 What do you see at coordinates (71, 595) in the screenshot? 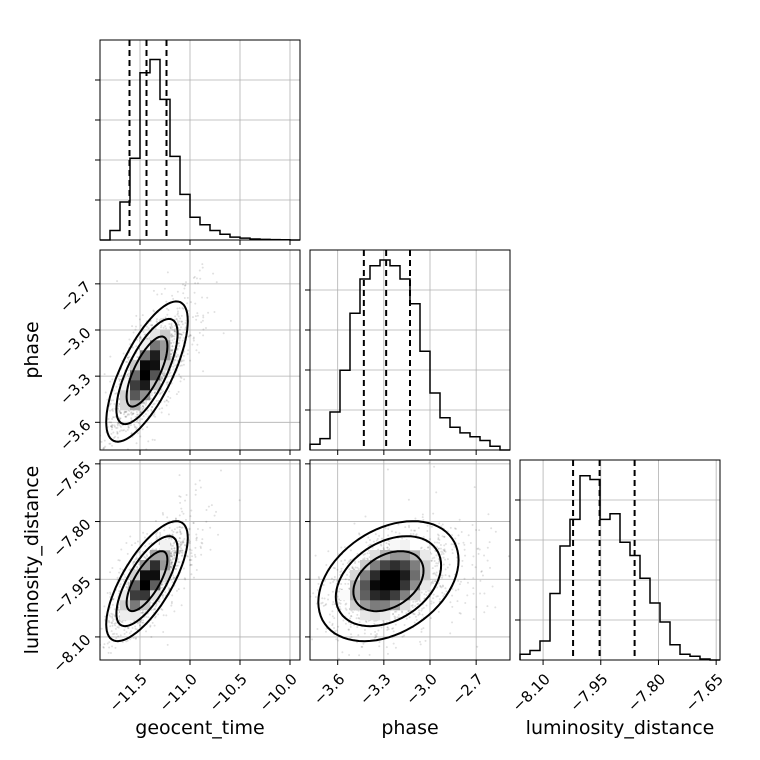
I see `y-tick-label: −7.95` at bounding box center [71, 595].